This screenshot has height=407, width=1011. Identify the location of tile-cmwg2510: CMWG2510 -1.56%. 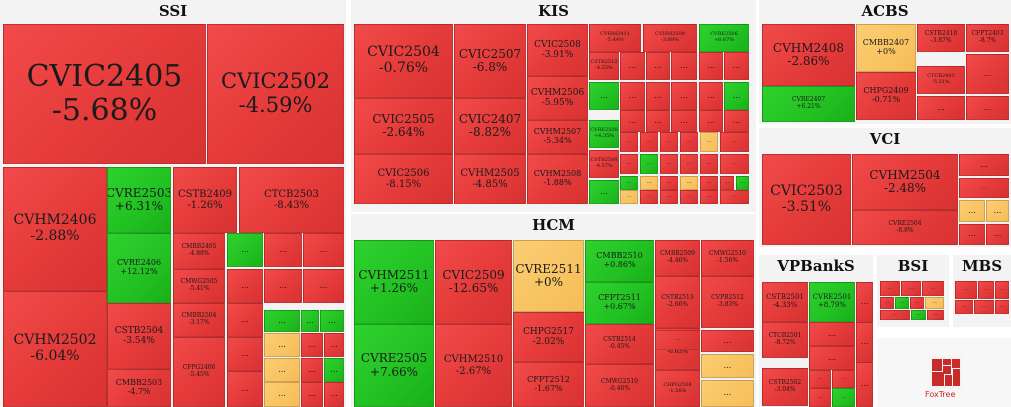
(727, 258).